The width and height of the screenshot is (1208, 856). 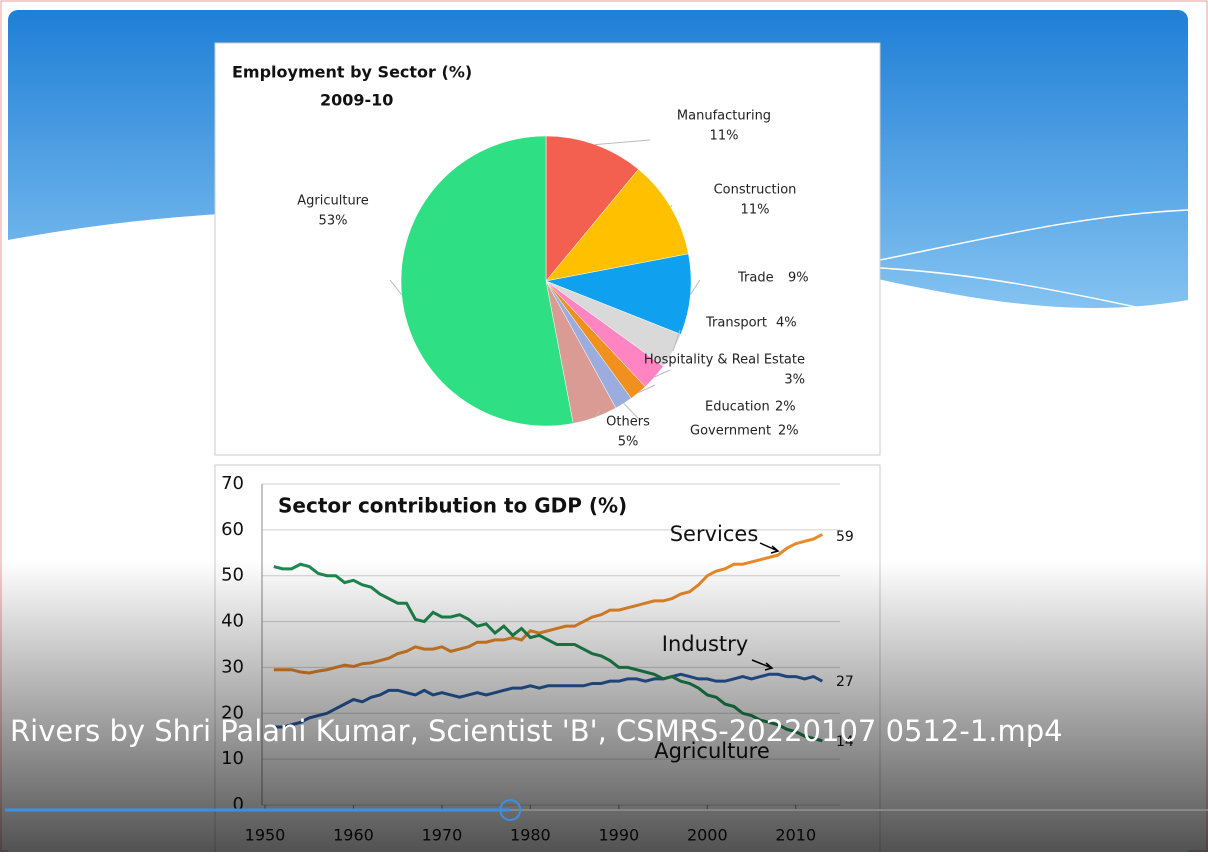 I want to click on slice-label: Education, so click(x=737, y=407).